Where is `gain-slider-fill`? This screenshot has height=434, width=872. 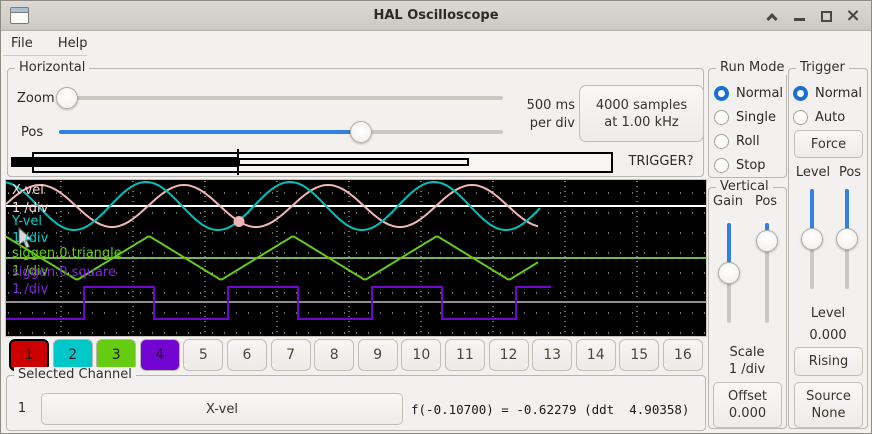 gain-slider-fill is located at coordinates (729, 248).